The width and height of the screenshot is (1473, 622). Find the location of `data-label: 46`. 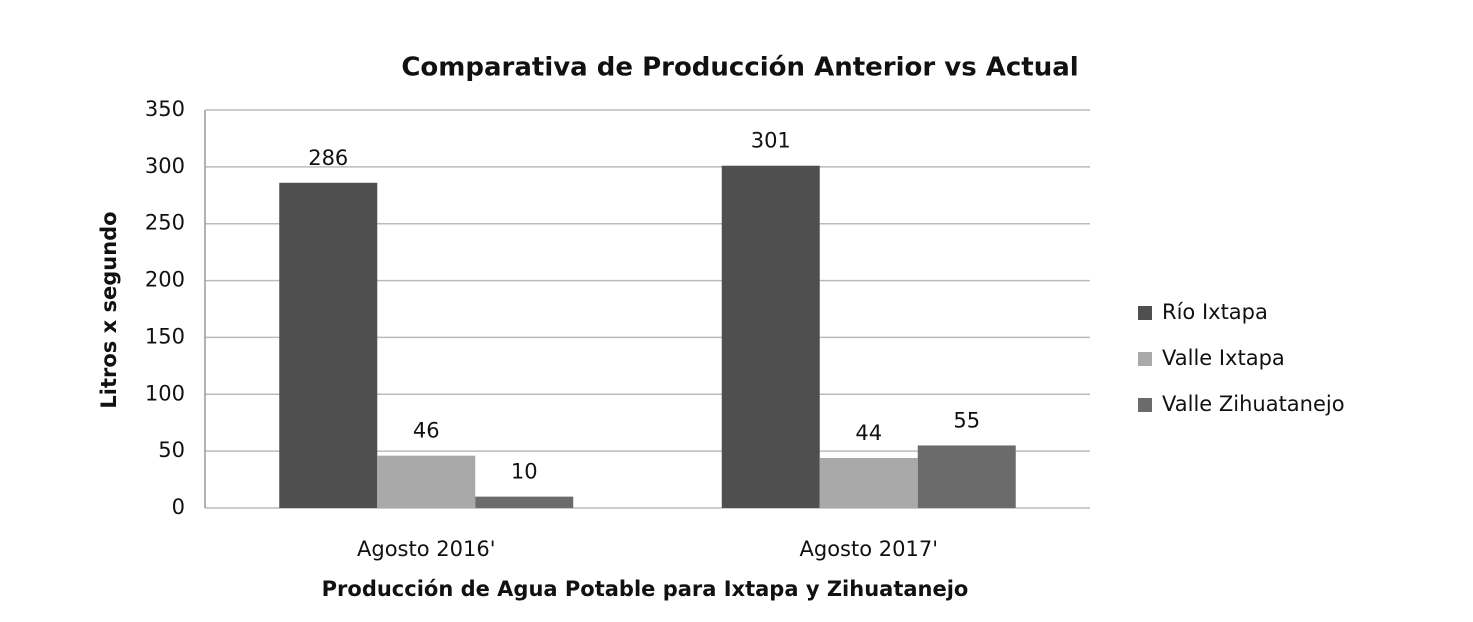

data-label: 46 is located at coordinates (426, 431).